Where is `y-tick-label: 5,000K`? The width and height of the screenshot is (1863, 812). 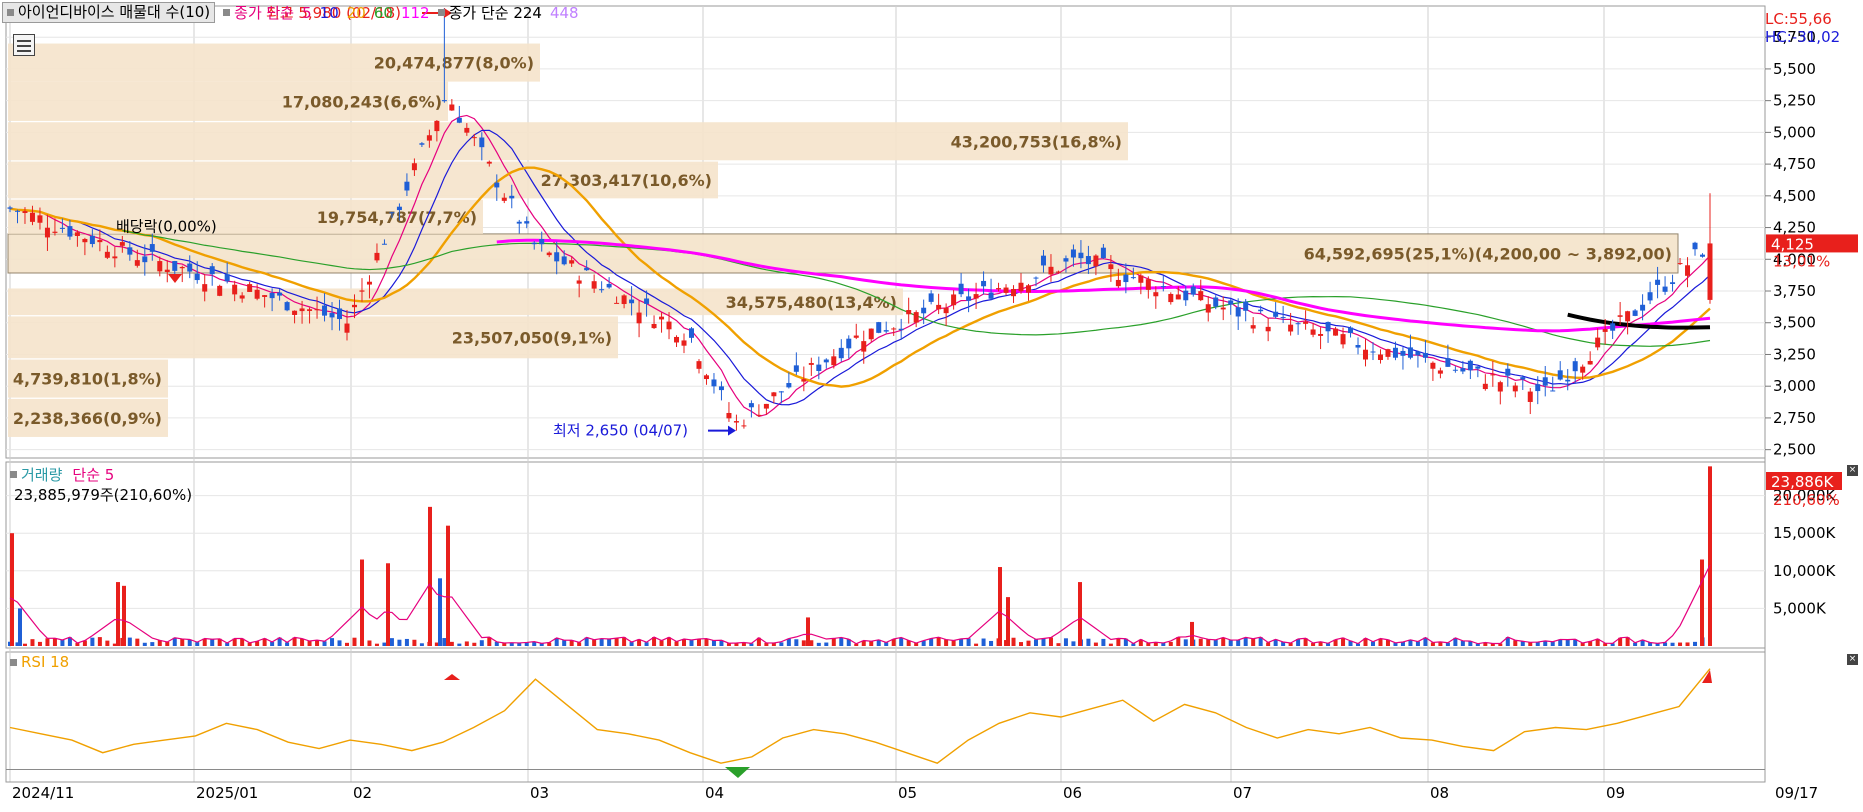
y-tick-label: 5,000K is located at coordinates (1800, 608).